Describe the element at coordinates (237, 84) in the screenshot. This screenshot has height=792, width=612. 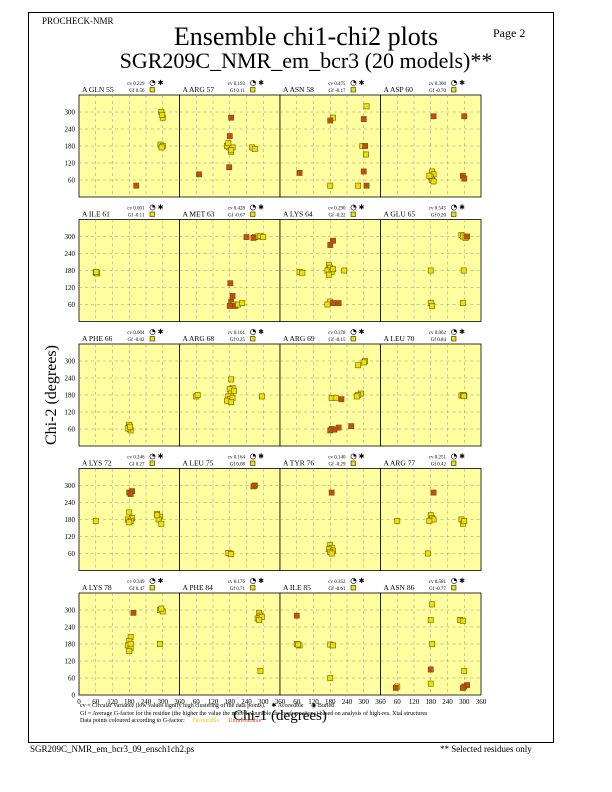
I see `panel-cv-value: cv 0.193` at that location.